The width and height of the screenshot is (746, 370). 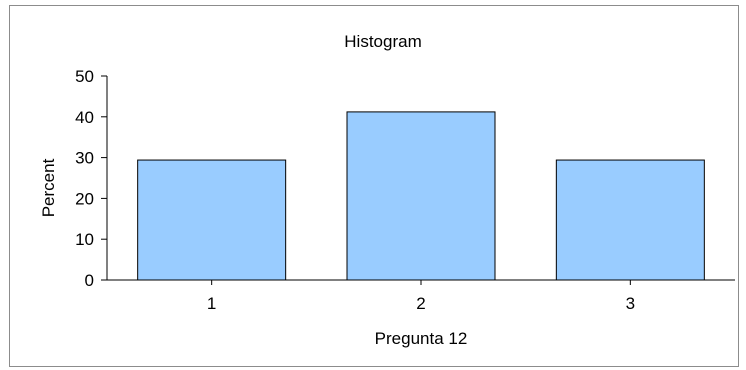 What do you see at coordinates (84, 198) in the screenshot?
I see `y-tick-label: 20` at bounding box center [84, 198].